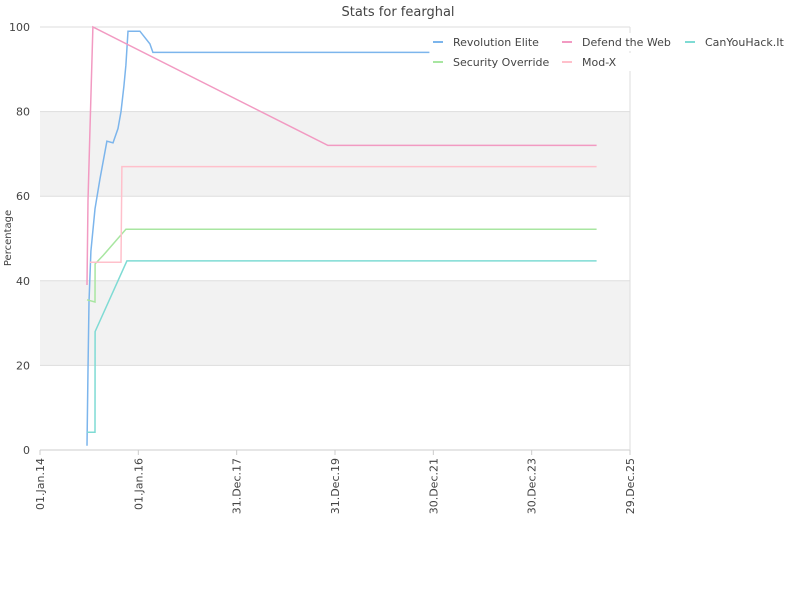  What do you see at coordinates (23, 196) in the screenshot?
I see `y-tick-label: 60` at bounding box center [23, 196].